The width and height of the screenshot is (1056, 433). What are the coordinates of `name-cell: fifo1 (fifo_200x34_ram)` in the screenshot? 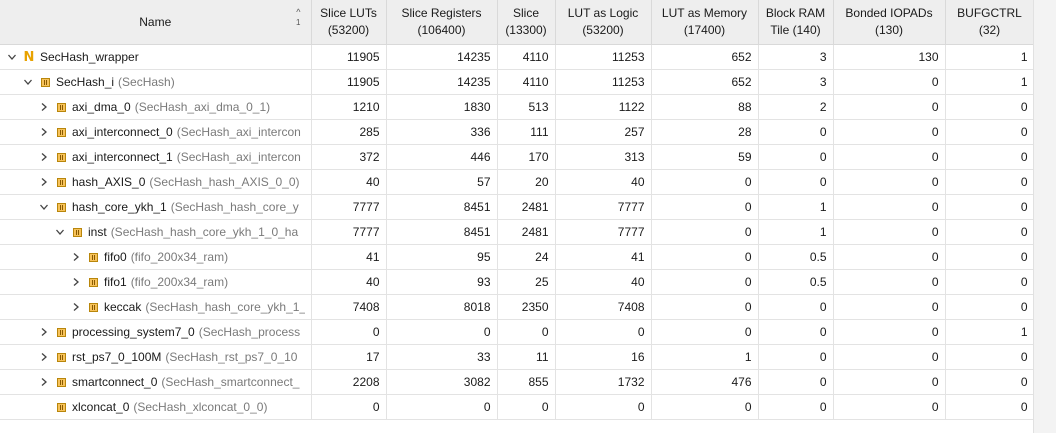 It's located at (156, 282).